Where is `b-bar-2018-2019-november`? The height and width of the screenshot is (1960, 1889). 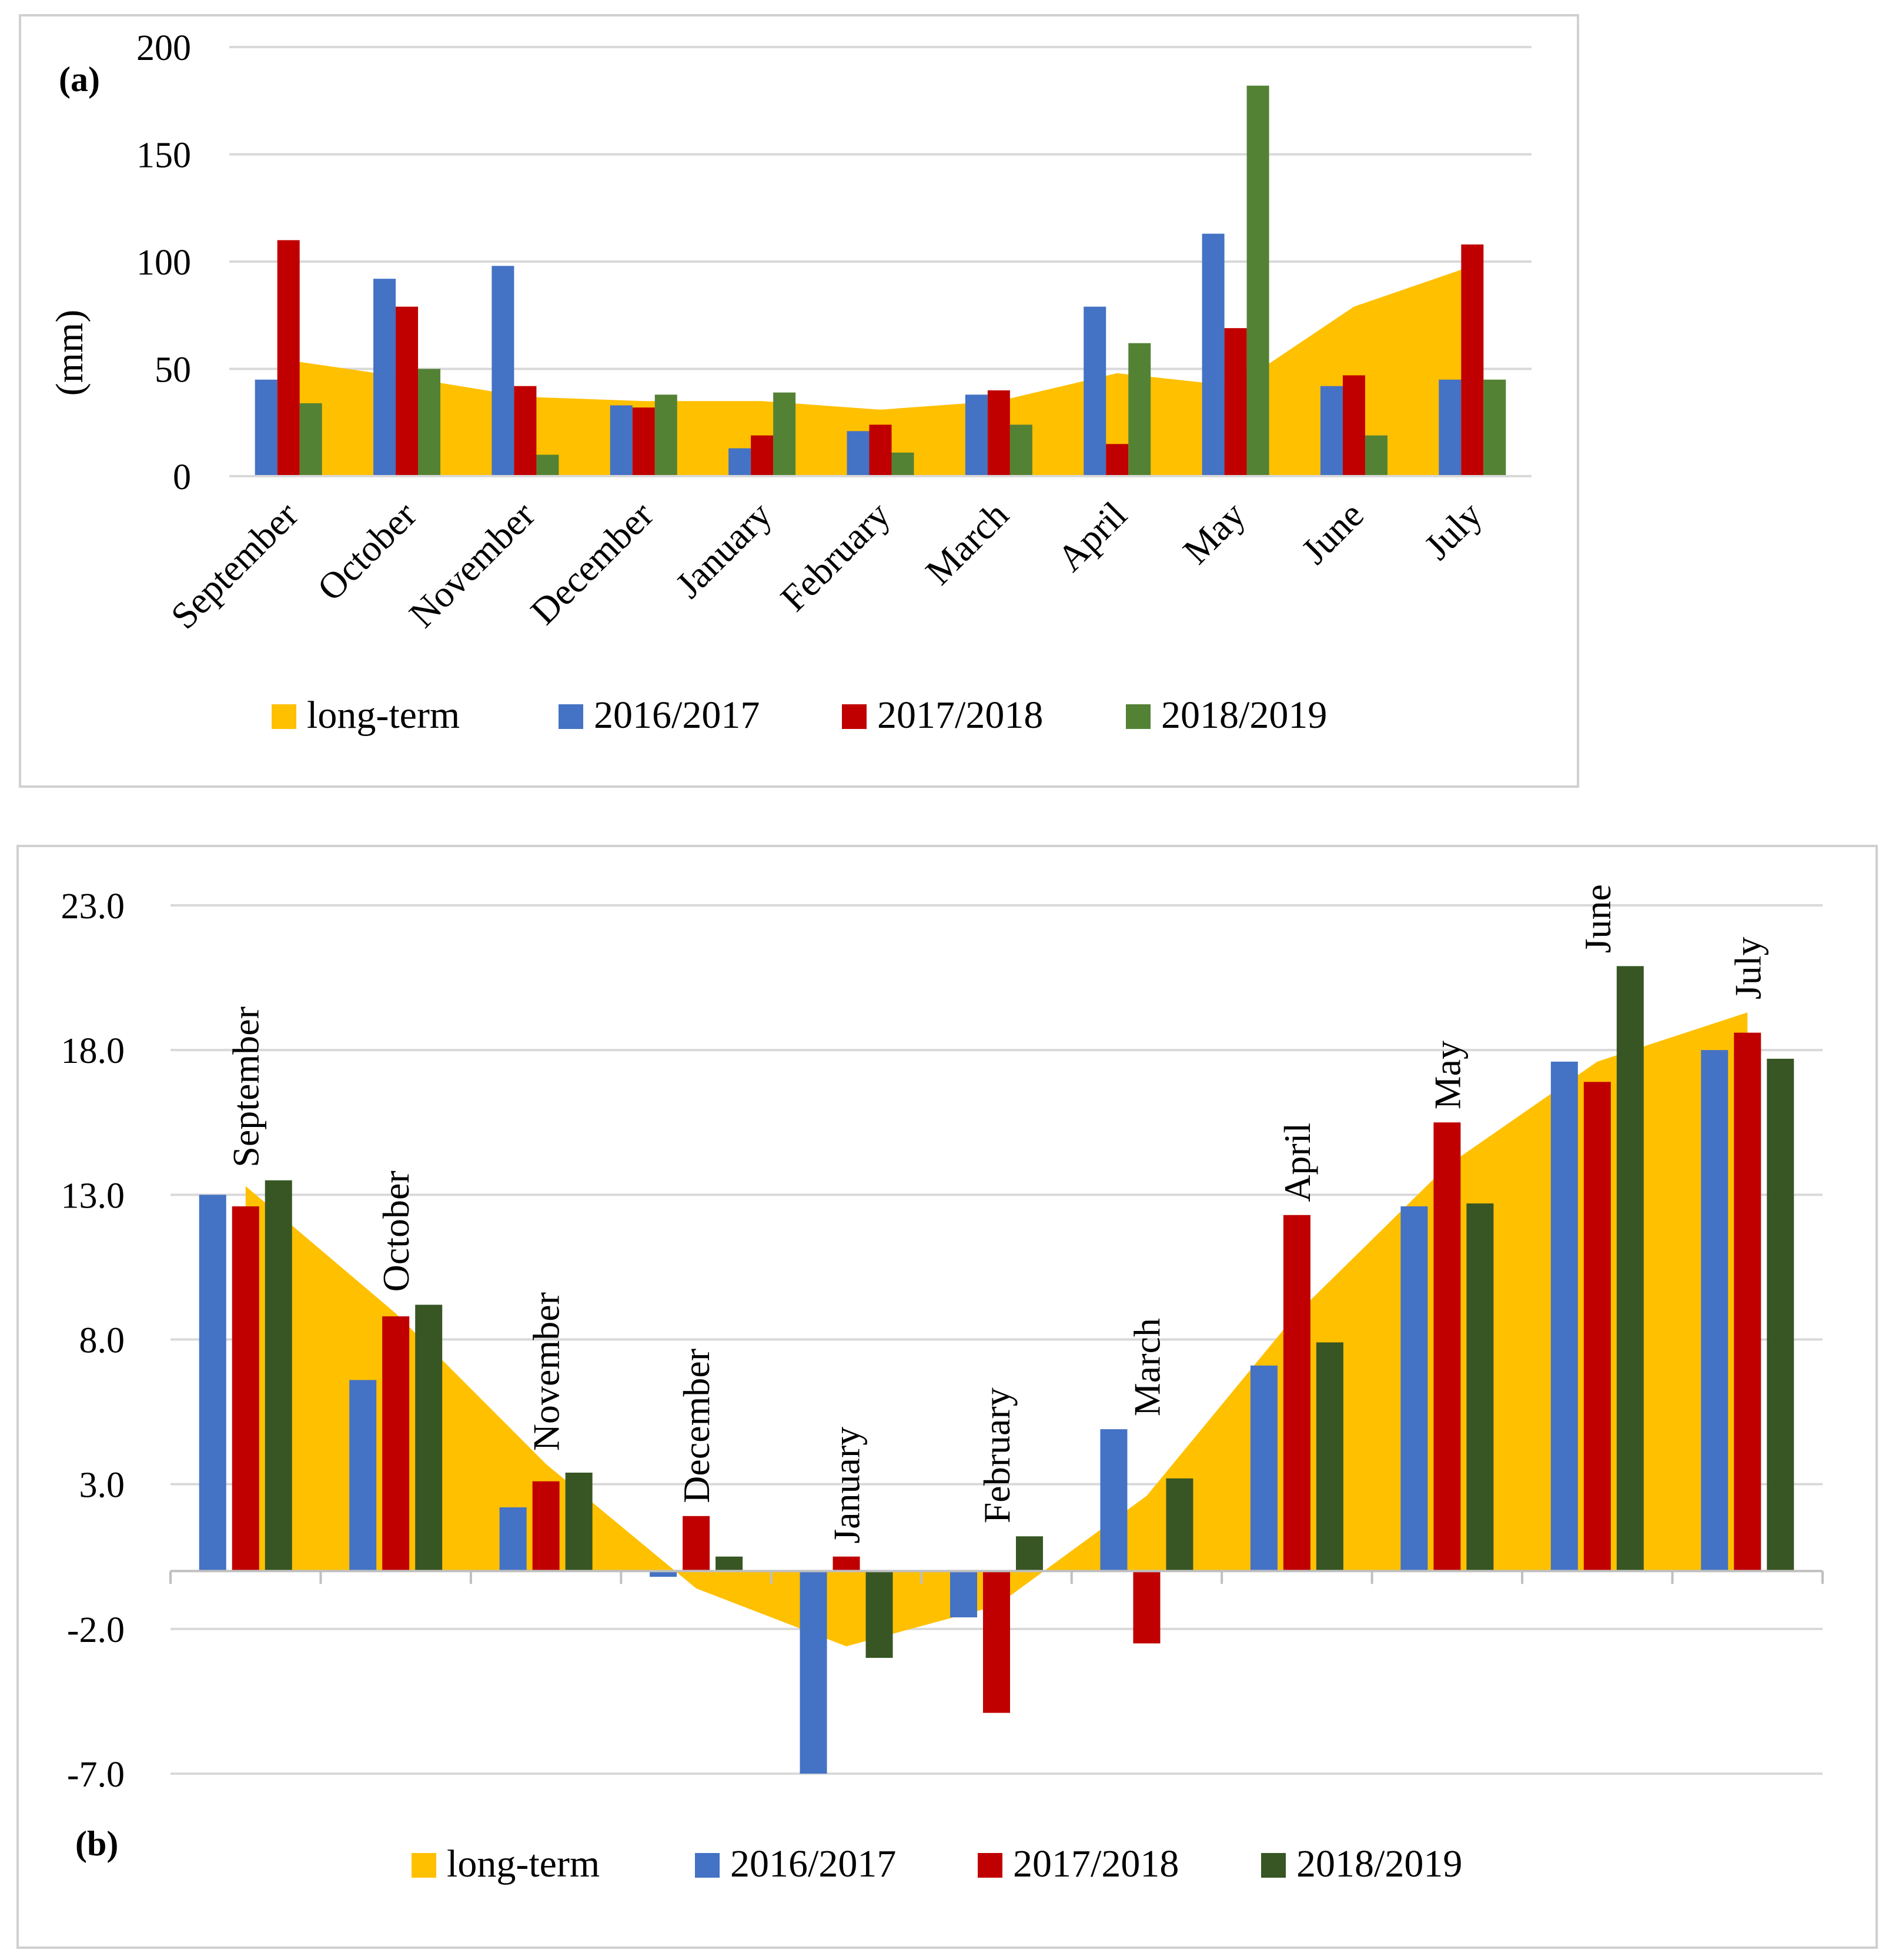
b-bar-2018-2019-november is located at coordinates (579, 1521).